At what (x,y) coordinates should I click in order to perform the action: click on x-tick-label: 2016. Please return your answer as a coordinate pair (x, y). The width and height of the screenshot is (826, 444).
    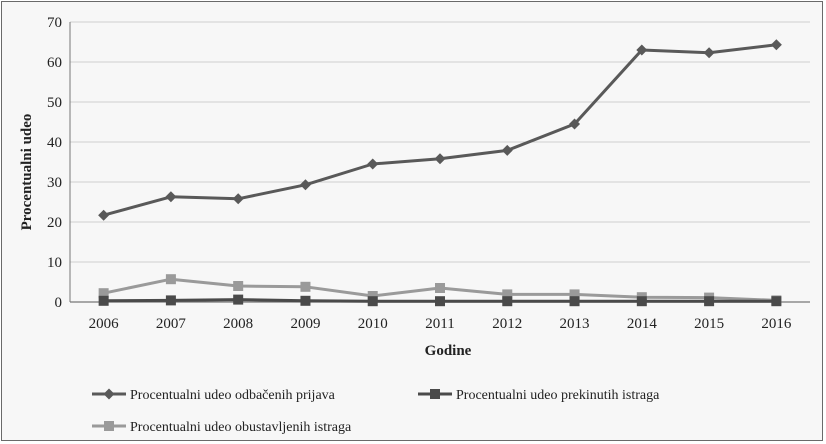
    Looking at the image, I should click on (776, 324).